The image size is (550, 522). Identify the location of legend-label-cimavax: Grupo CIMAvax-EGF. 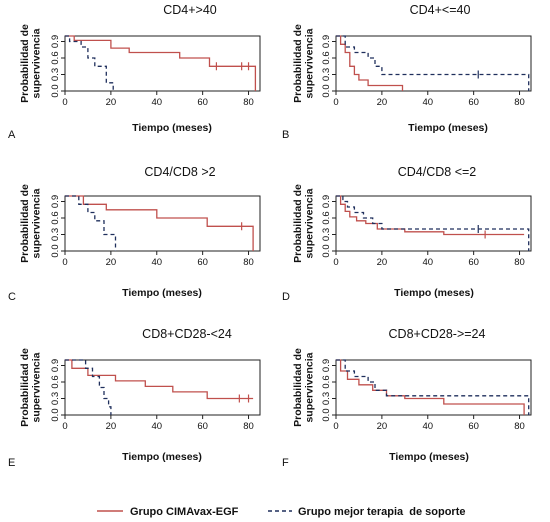
(184, 512).